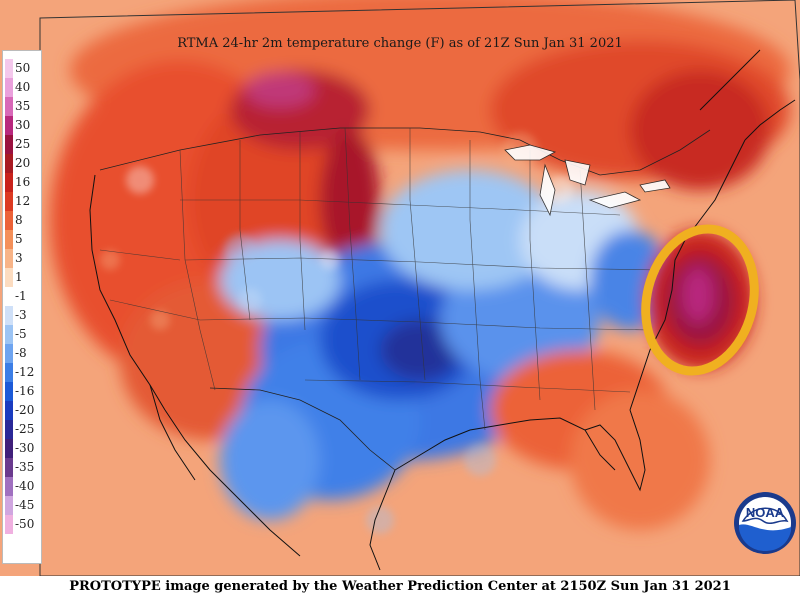 The height and width of the screenshot is (600, 800). I want to click on legend-item: -50, so click(22, 524).